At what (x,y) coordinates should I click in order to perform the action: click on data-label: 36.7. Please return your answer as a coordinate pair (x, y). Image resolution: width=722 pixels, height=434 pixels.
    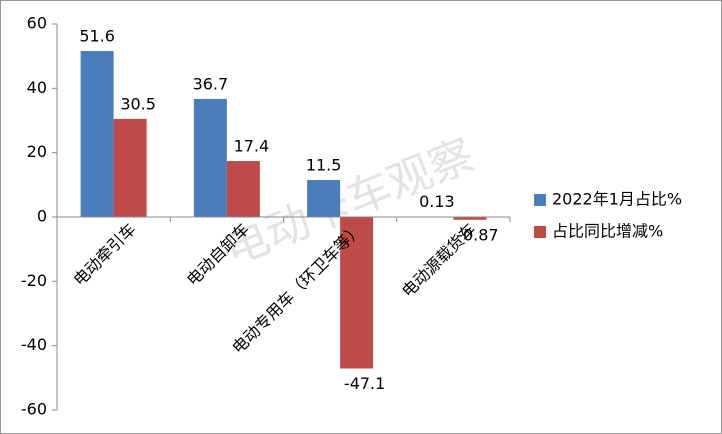
    Looking at the image, I should click on (211, 83).